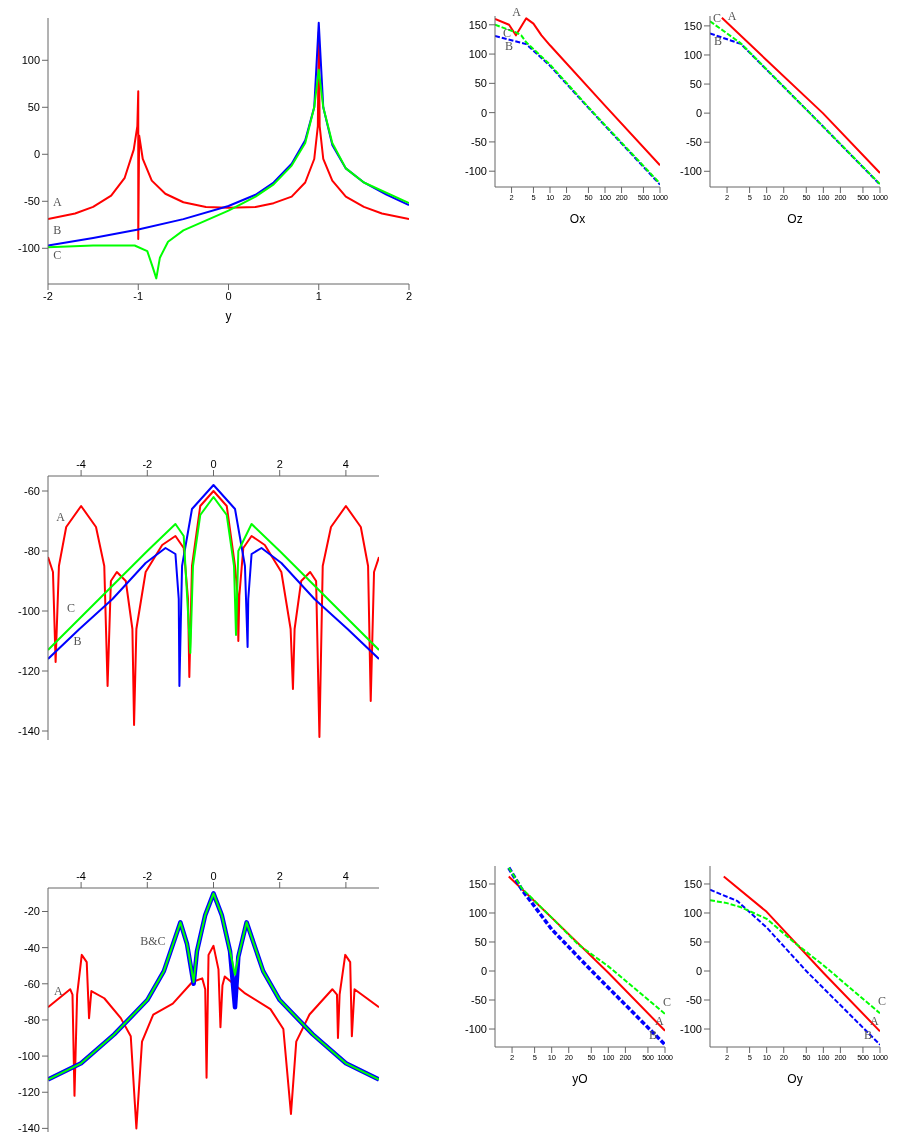 The height and width of the screenshot is (1142, 904). What do you see at coordinates (32, 947) in the screenshot?
I see `y-tick-label: -40` at bounding box center [32, 947].